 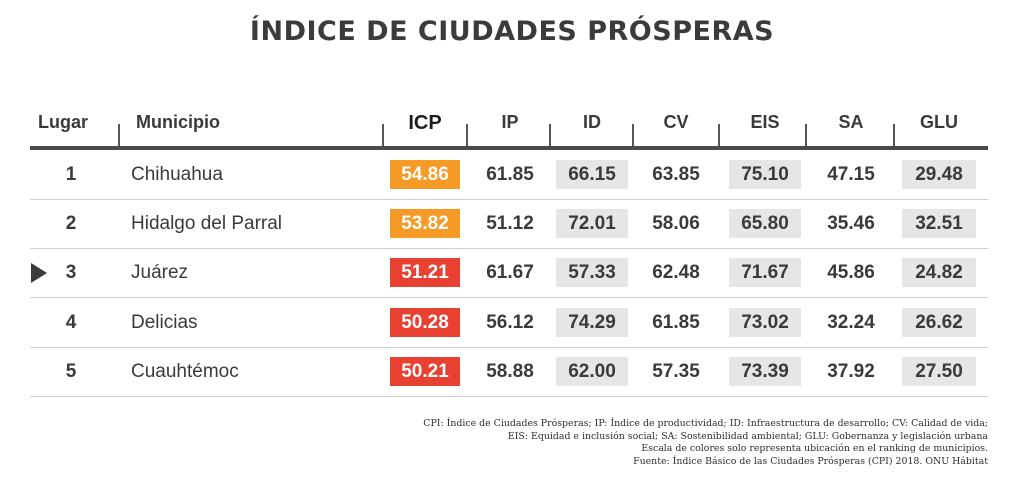 What do you see at coordinates (851, 371) in the screenshot?
I see `sa-value-cell: 37.92` at bounding box center [851, 371].